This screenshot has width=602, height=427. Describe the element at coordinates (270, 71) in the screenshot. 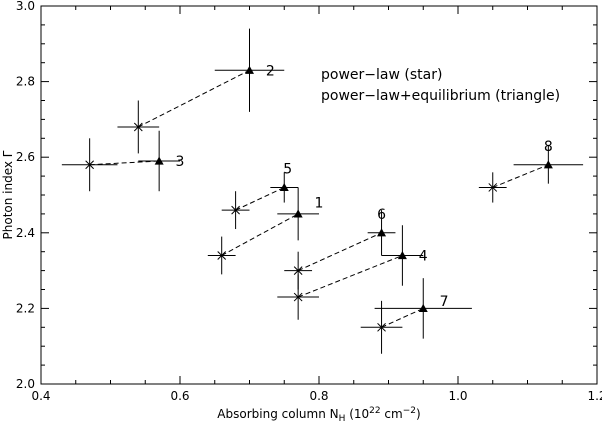

I see `pair-label-2: 2` at that location.